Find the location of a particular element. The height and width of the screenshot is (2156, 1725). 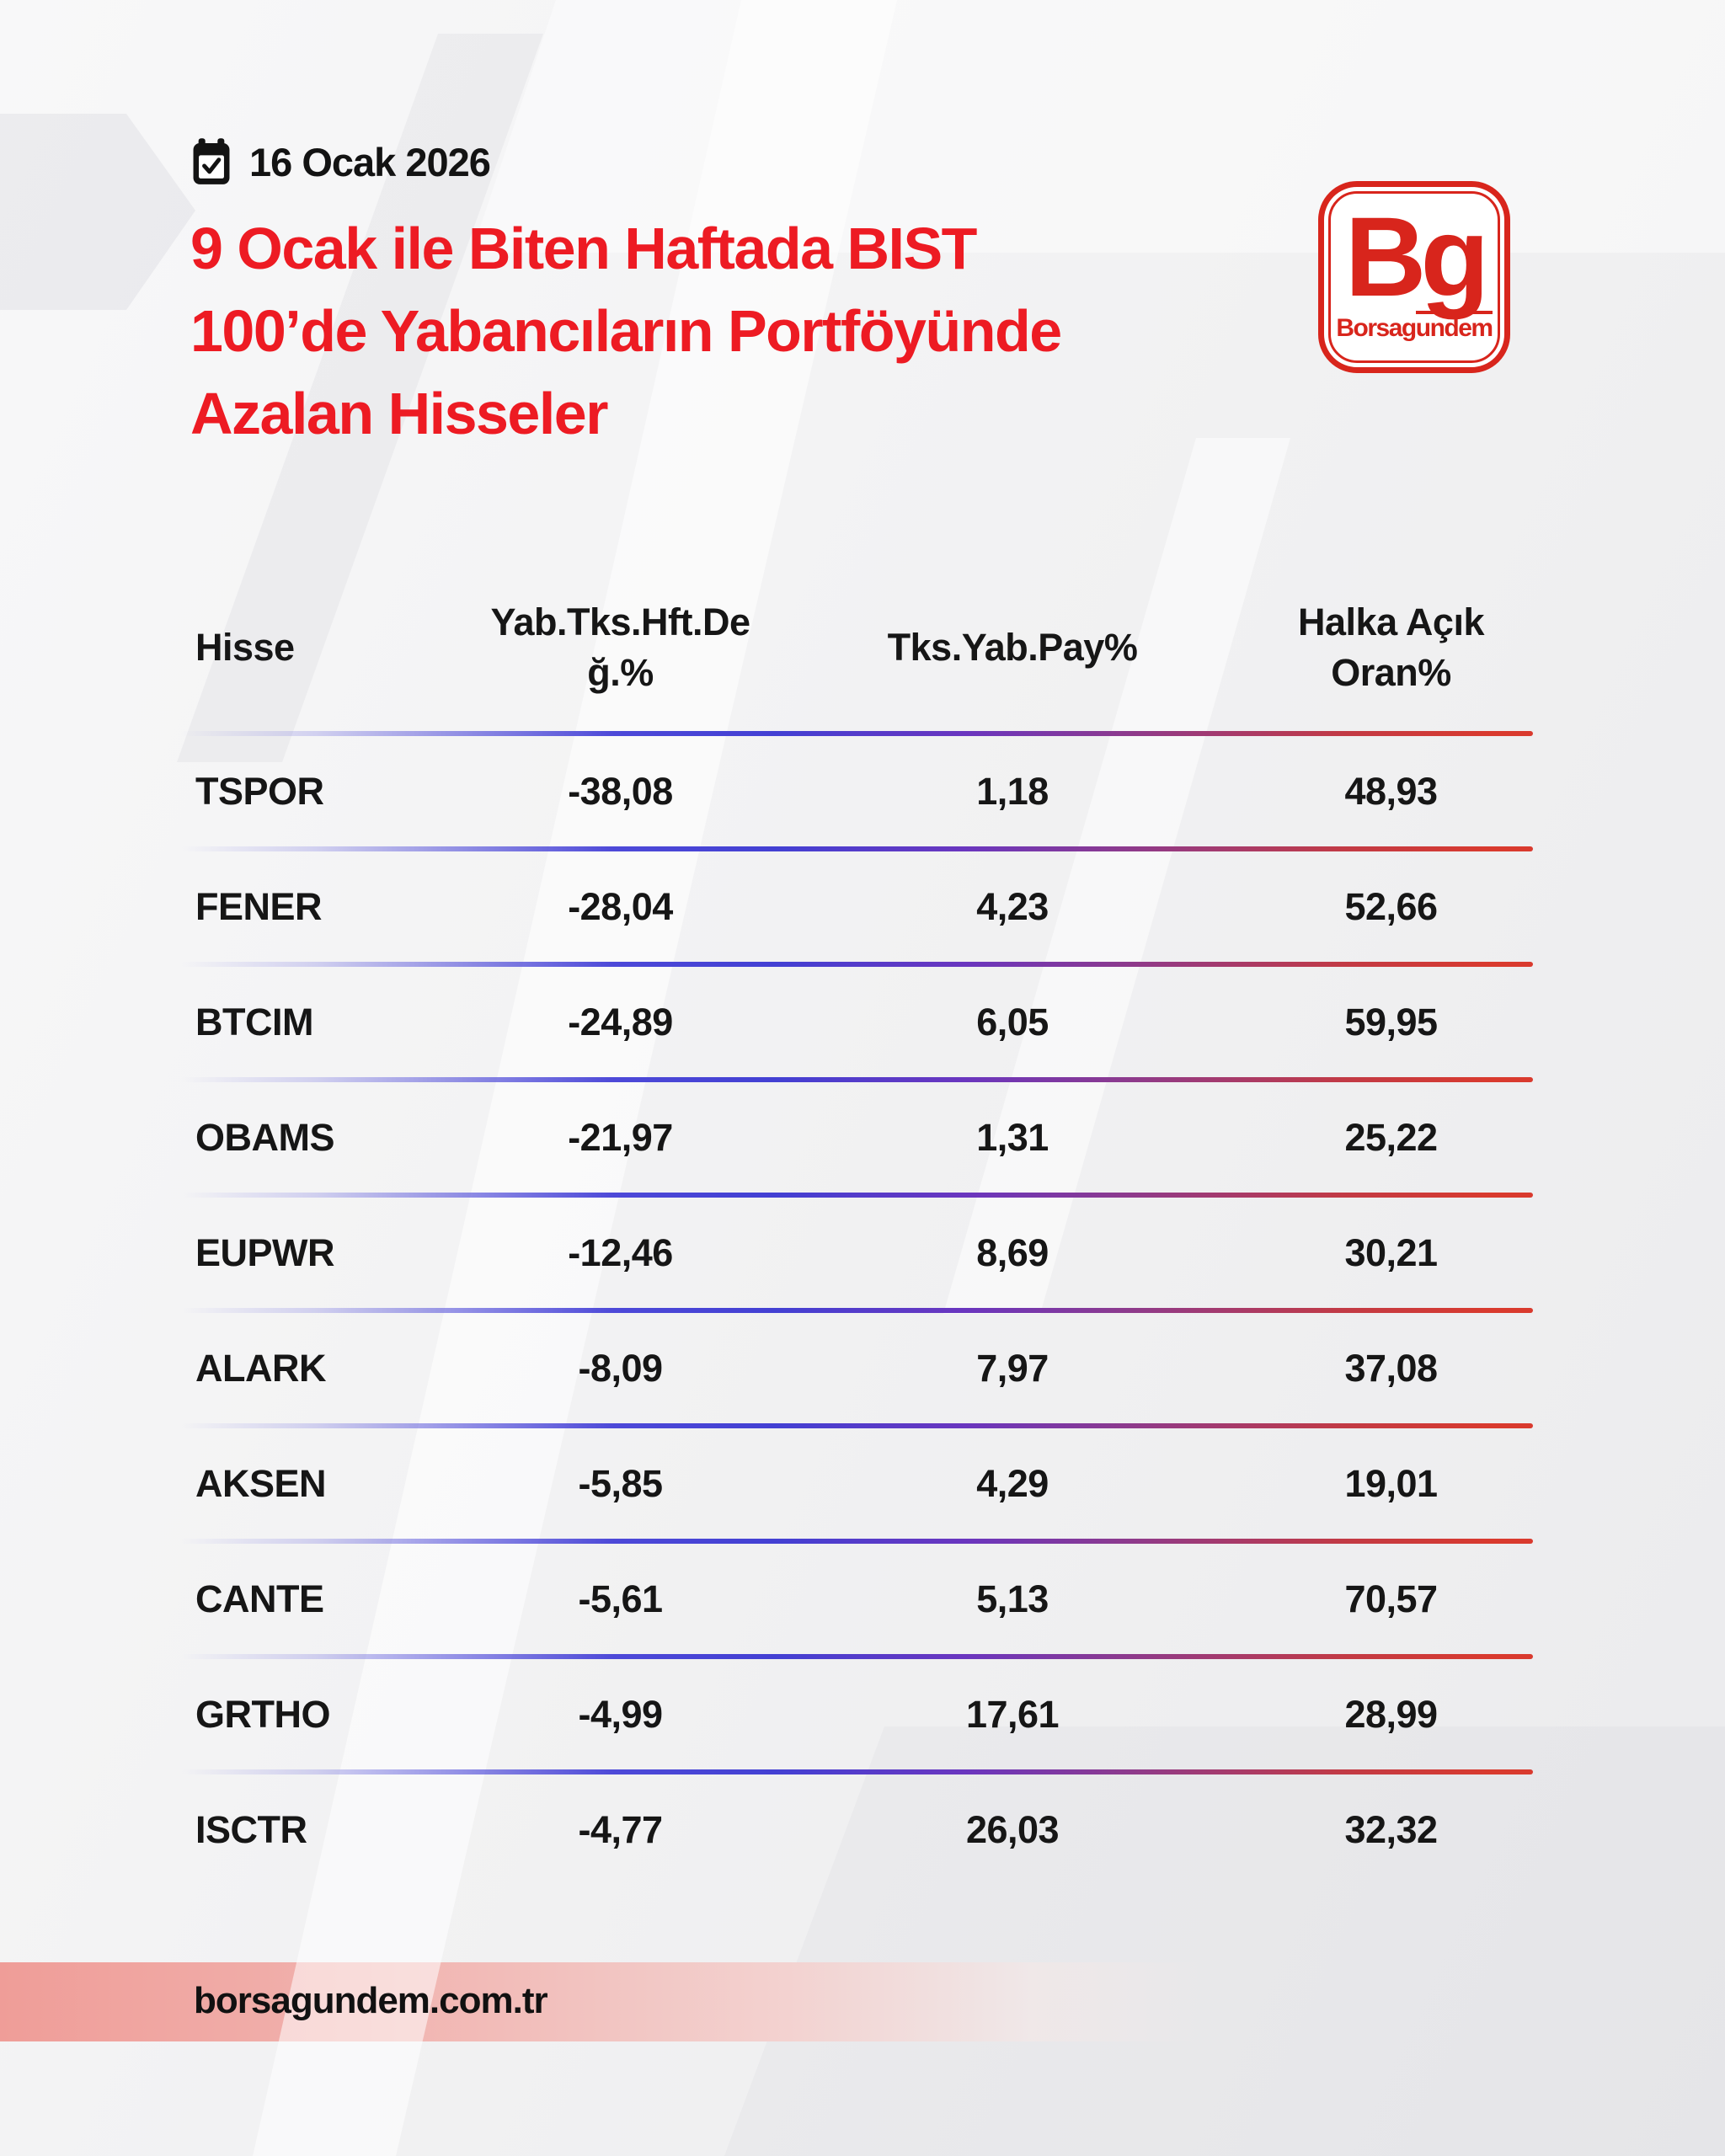

ticker-cell: FENER is located at coordinates (259, 906).